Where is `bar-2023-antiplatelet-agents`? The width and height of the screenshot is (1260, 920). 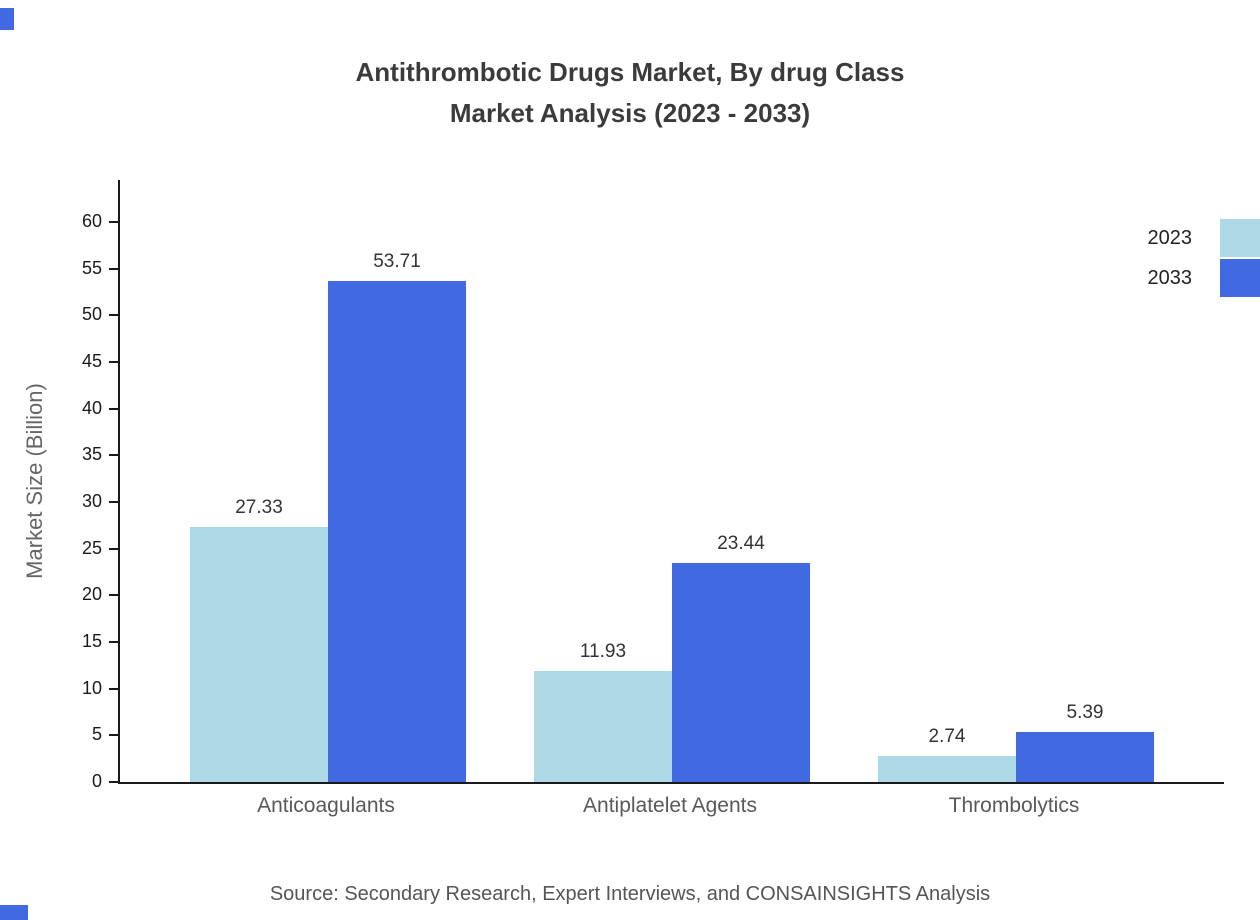 bar-2023-antiplatelet-agents is located at coordinates (603, 726).